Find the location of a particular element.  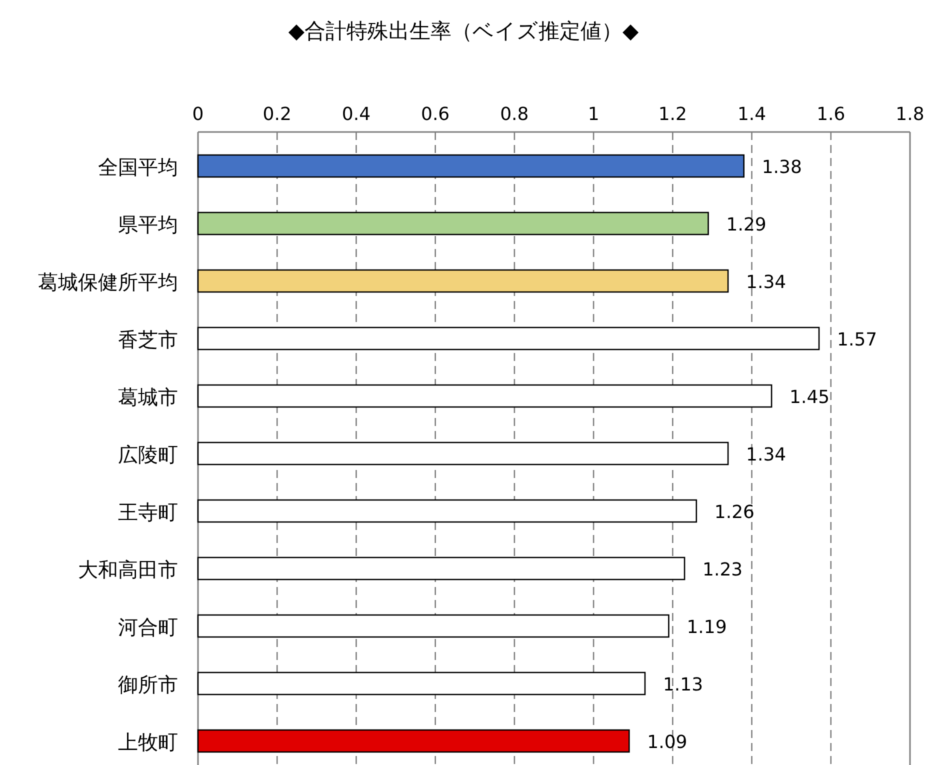

y-tick-label: 広陵町 is located at coordinates (148, 454).